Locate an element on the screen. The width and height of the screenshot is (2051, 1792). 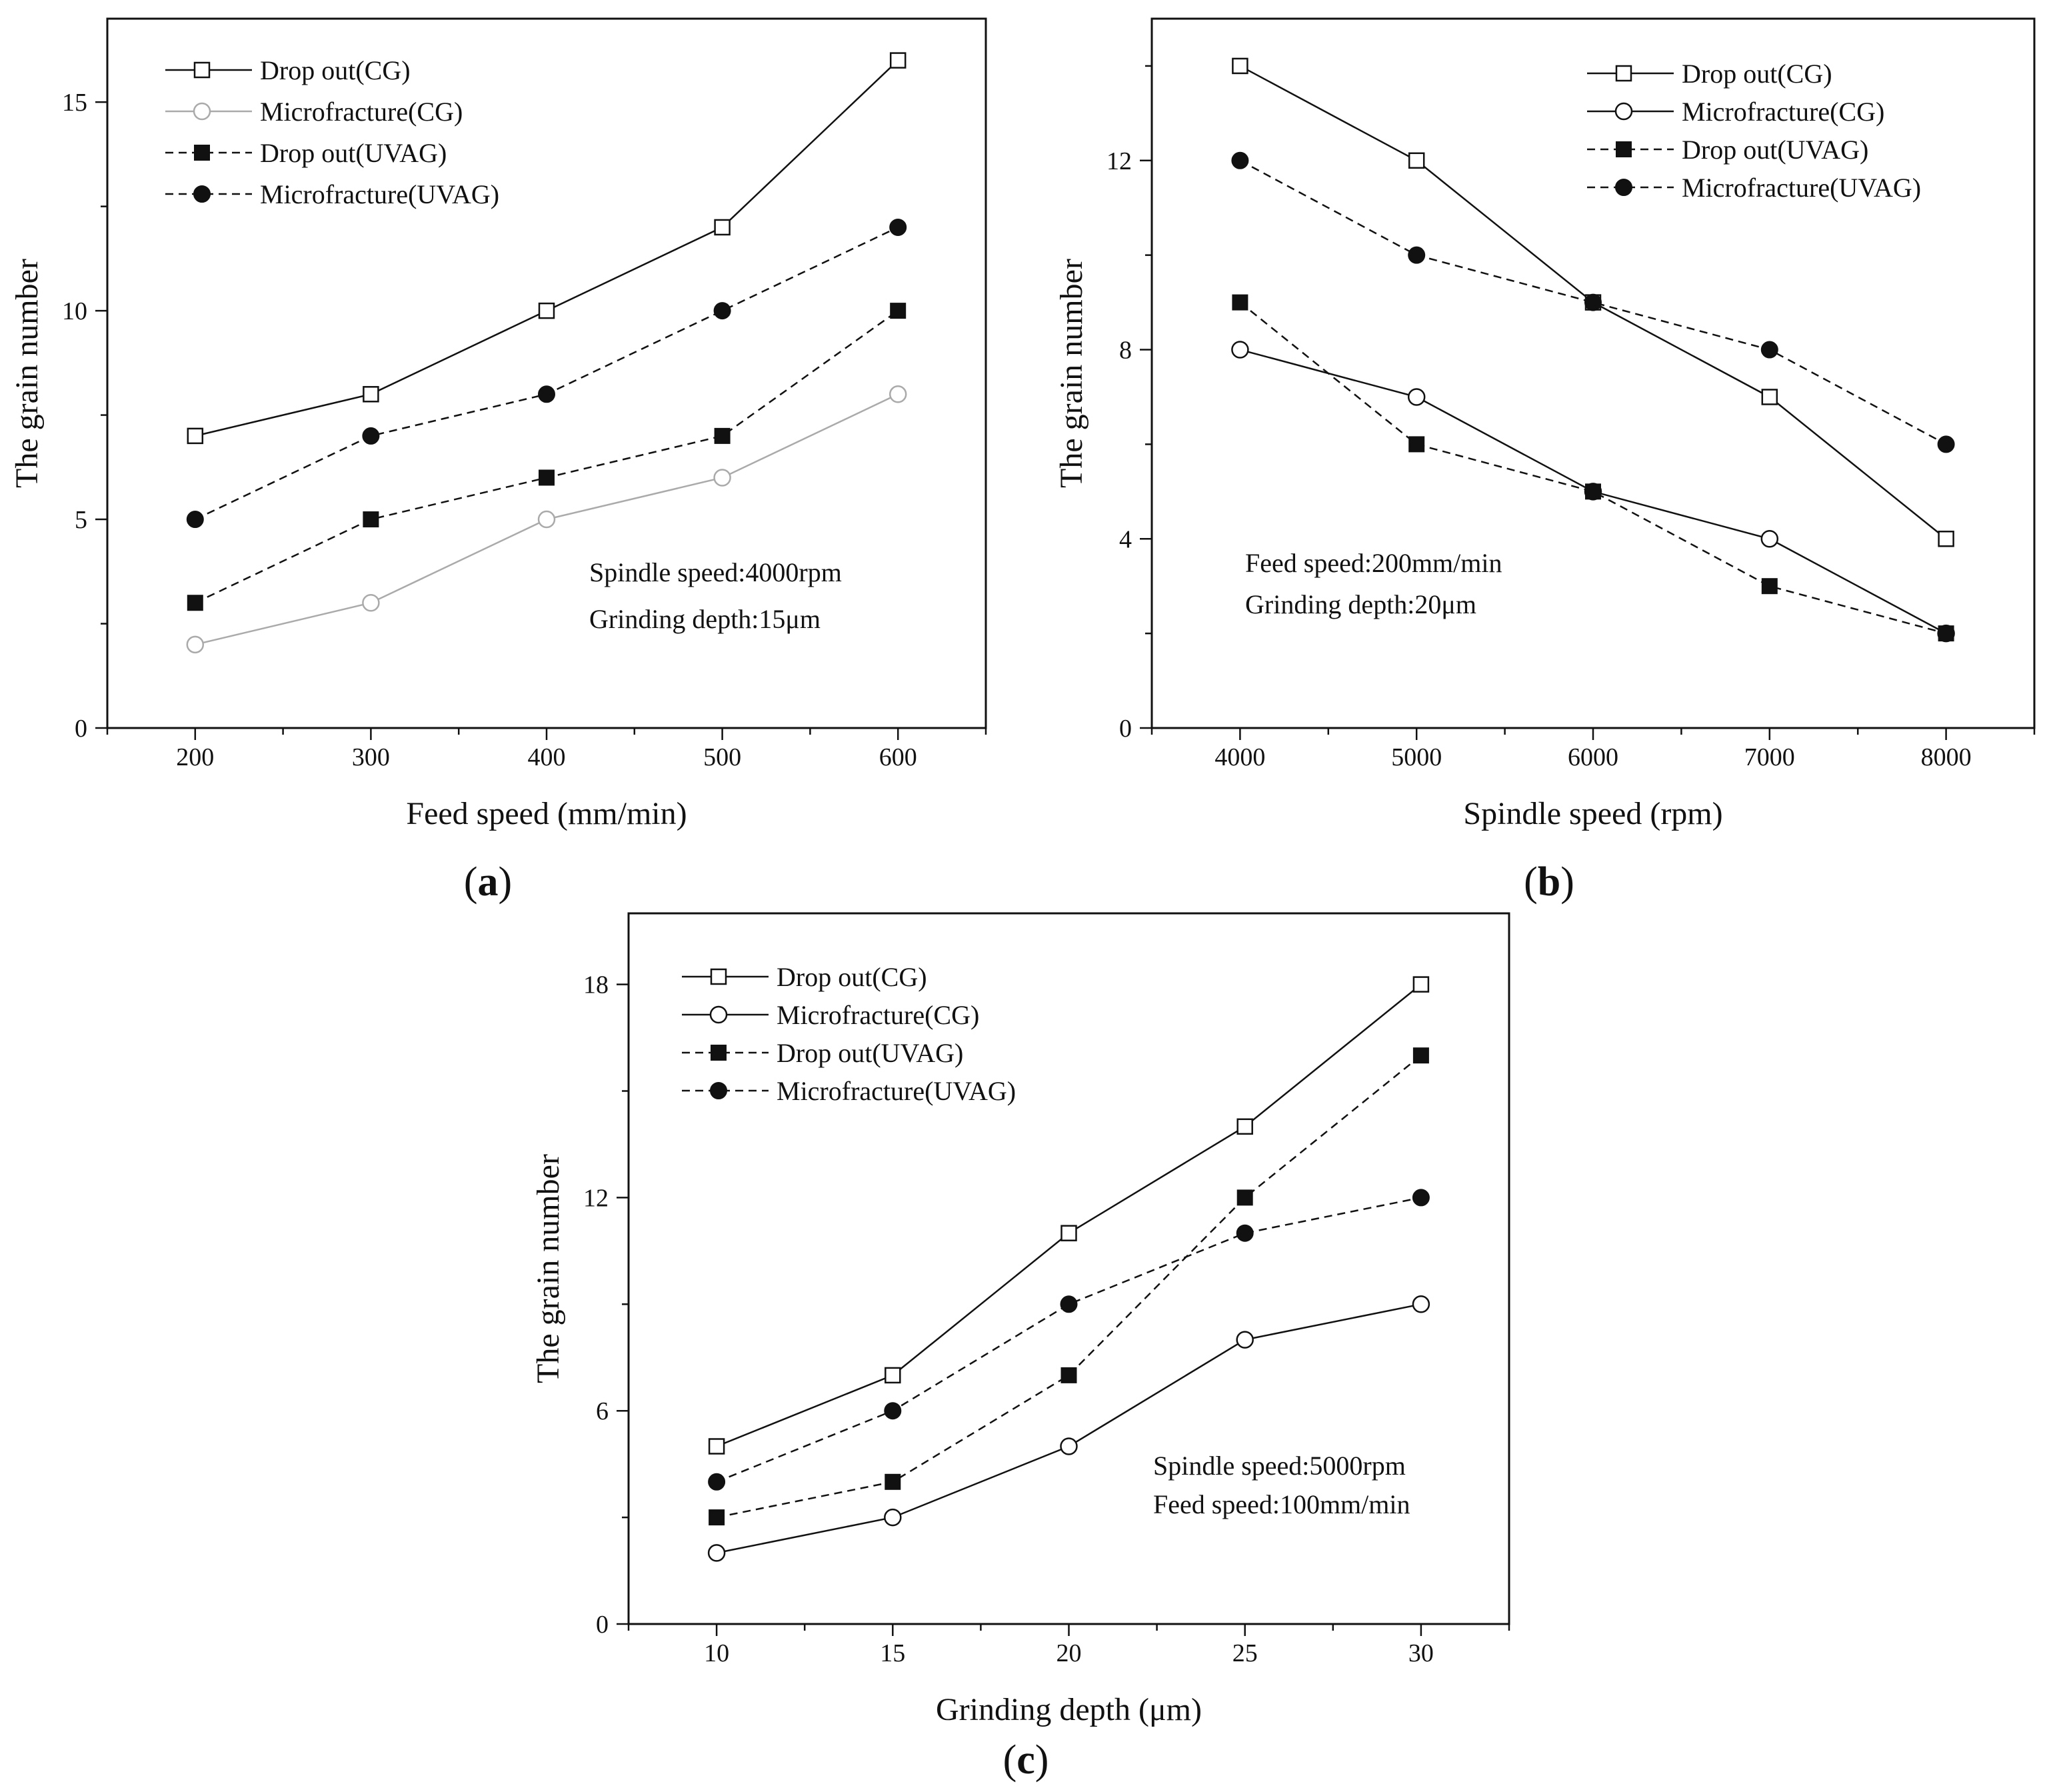
y-tick-label: 15 is located at coordinates (74, 103).